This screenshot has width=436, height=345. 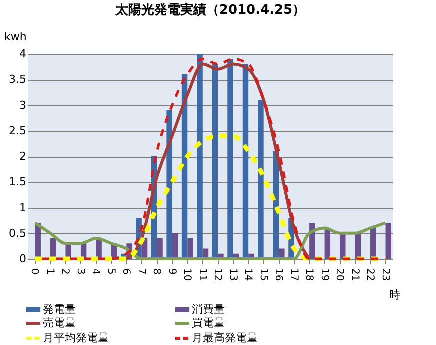 I want to click on x-tick-label: 21, so click(x=354, y=275).